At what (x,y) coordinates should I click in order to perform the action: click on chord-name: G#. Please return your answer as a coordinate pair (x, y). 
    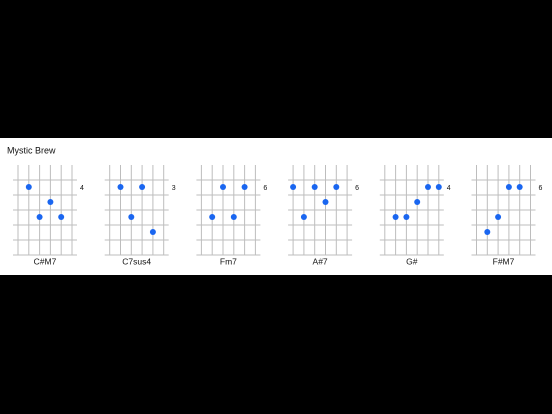
    Looking at the image, I should click on (412, 261).